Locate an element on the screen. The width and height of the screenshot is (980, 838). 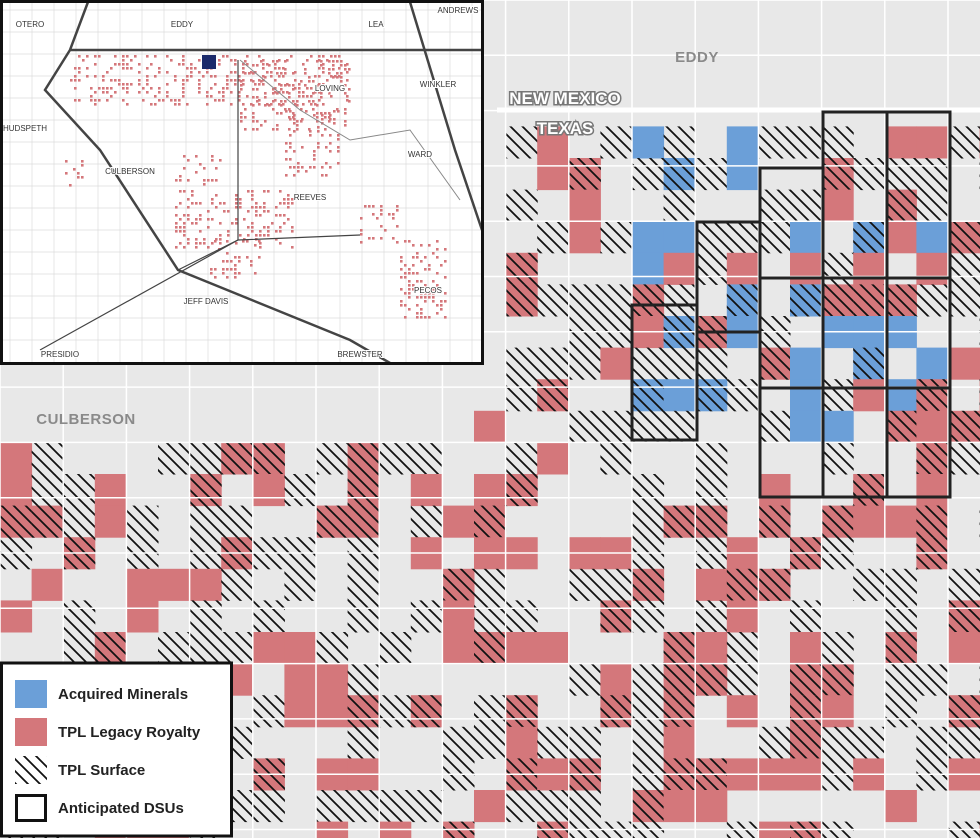
legend-label: Acquired Minerals is located at coordinates (123, 694).